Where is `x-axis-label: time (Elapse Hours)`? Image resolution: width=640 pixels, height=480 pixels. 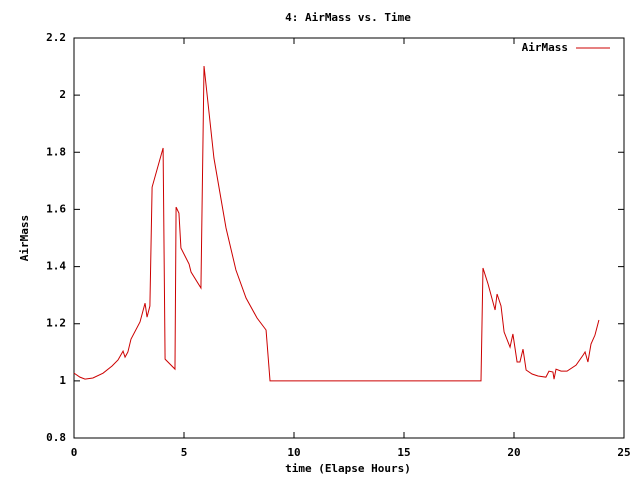 x-axis-label: time (Elapse Hours) is located at coordinates (348, 468).